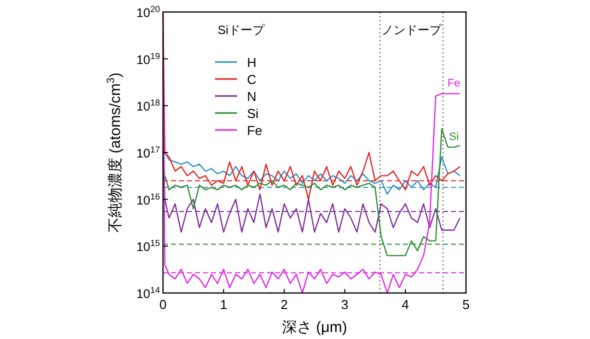 The width and height of the screenshot is (590, 339). I want to click on x-tick-label: 5, so click(466, 304).